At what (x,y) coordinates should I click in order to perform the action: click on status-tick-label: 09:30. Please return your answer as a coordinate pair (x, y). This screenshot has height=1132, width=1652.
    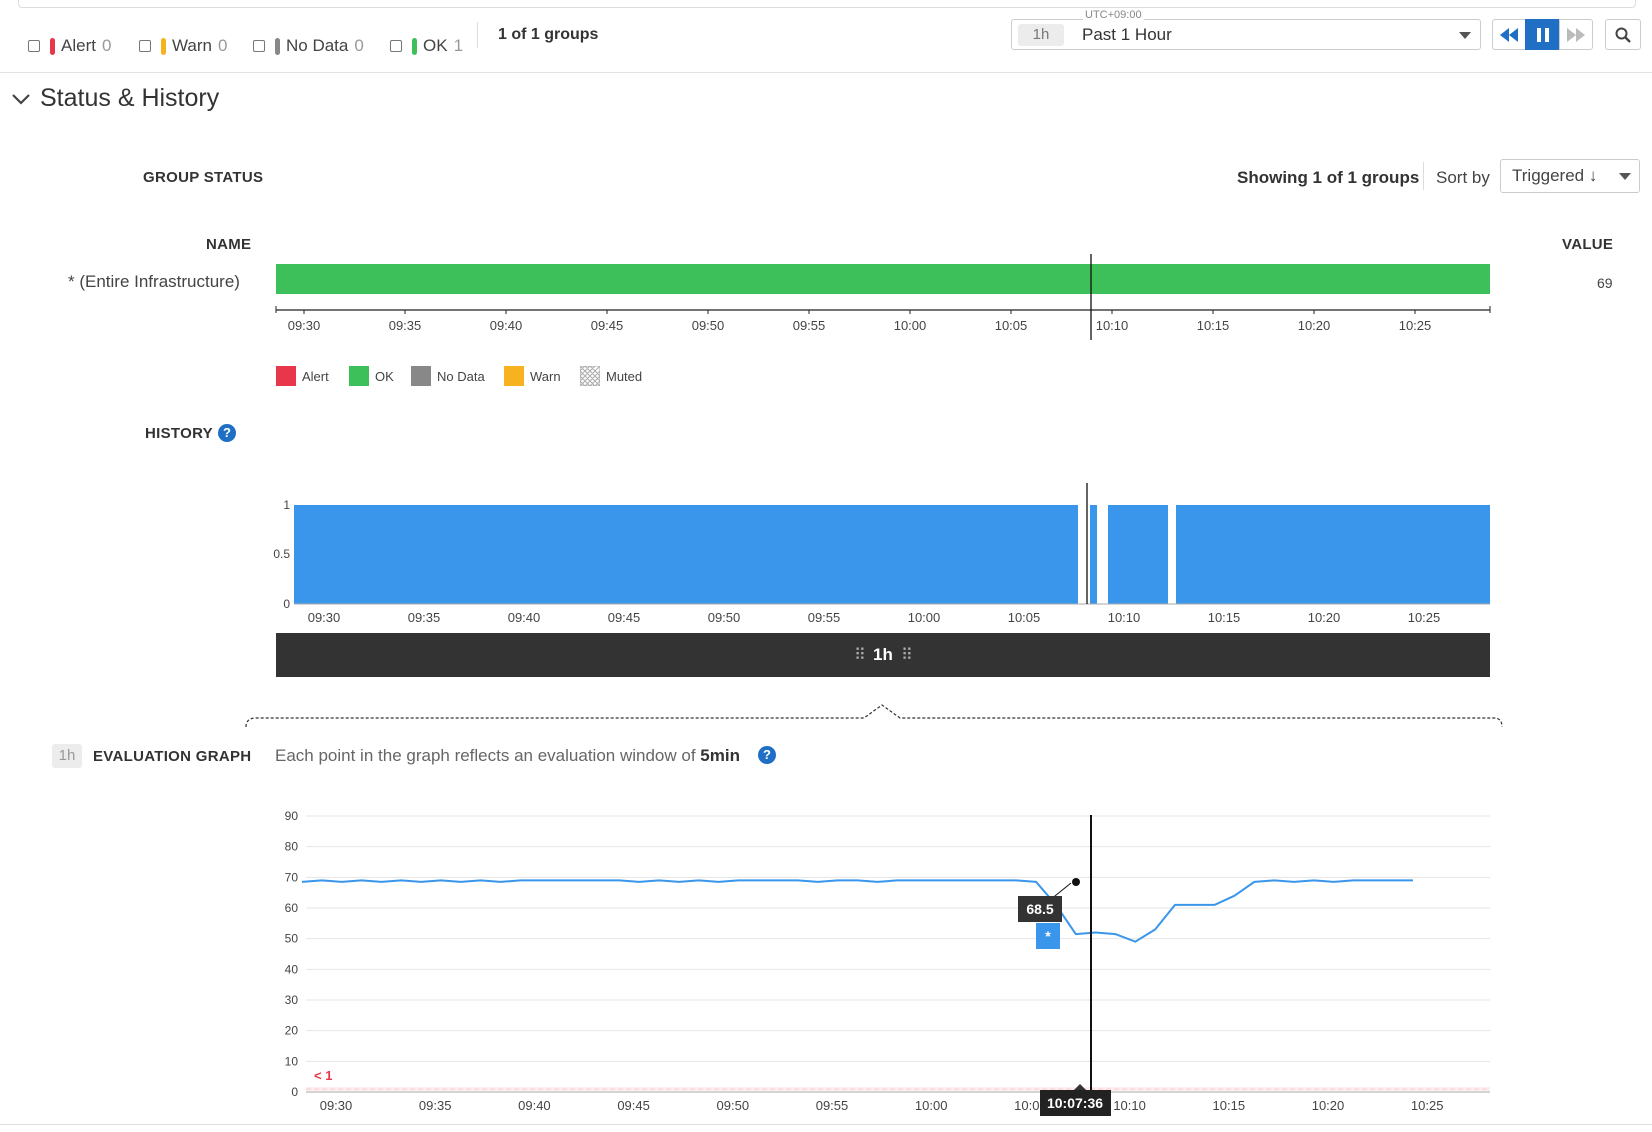
    Looking at the image, I should click on (304, 325).